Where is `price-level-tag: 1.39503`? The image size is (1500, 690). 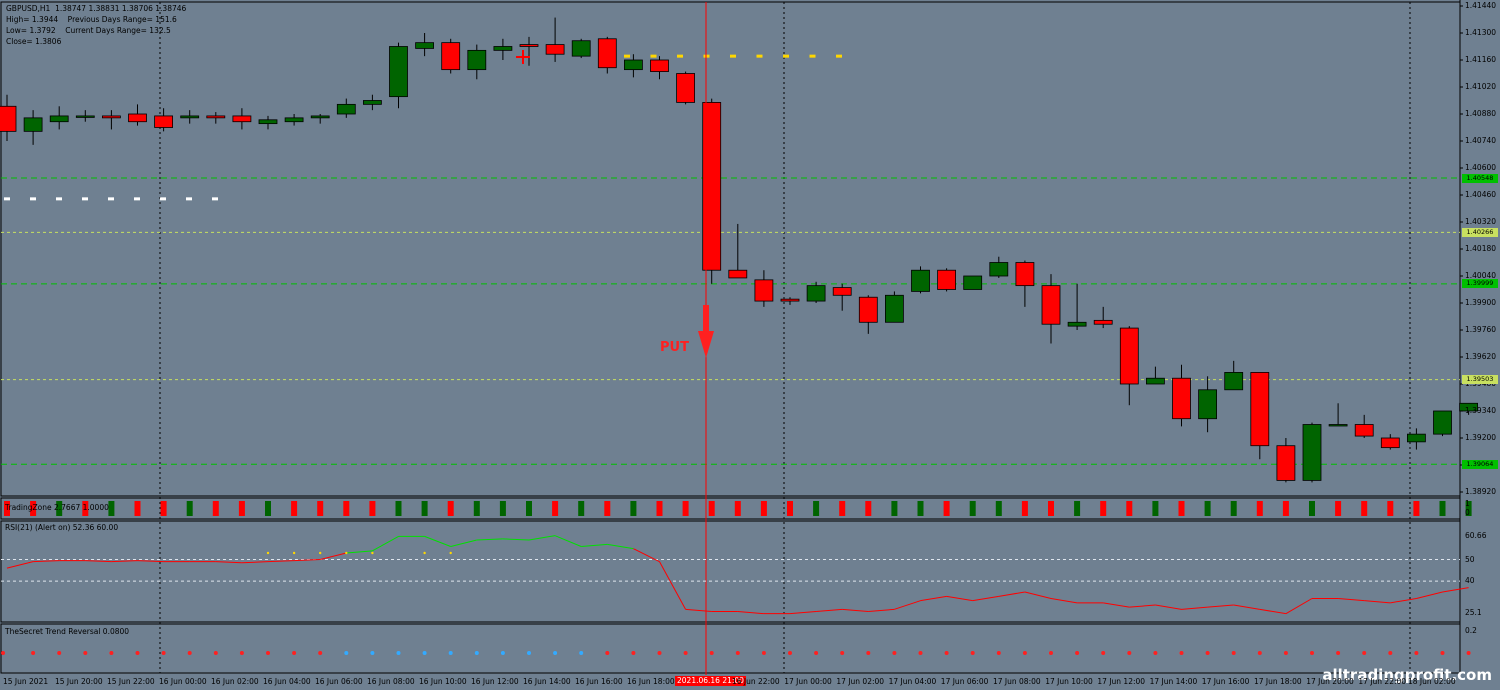
price-level-tag: 1.39503 is located at coordinates (1480, 380).